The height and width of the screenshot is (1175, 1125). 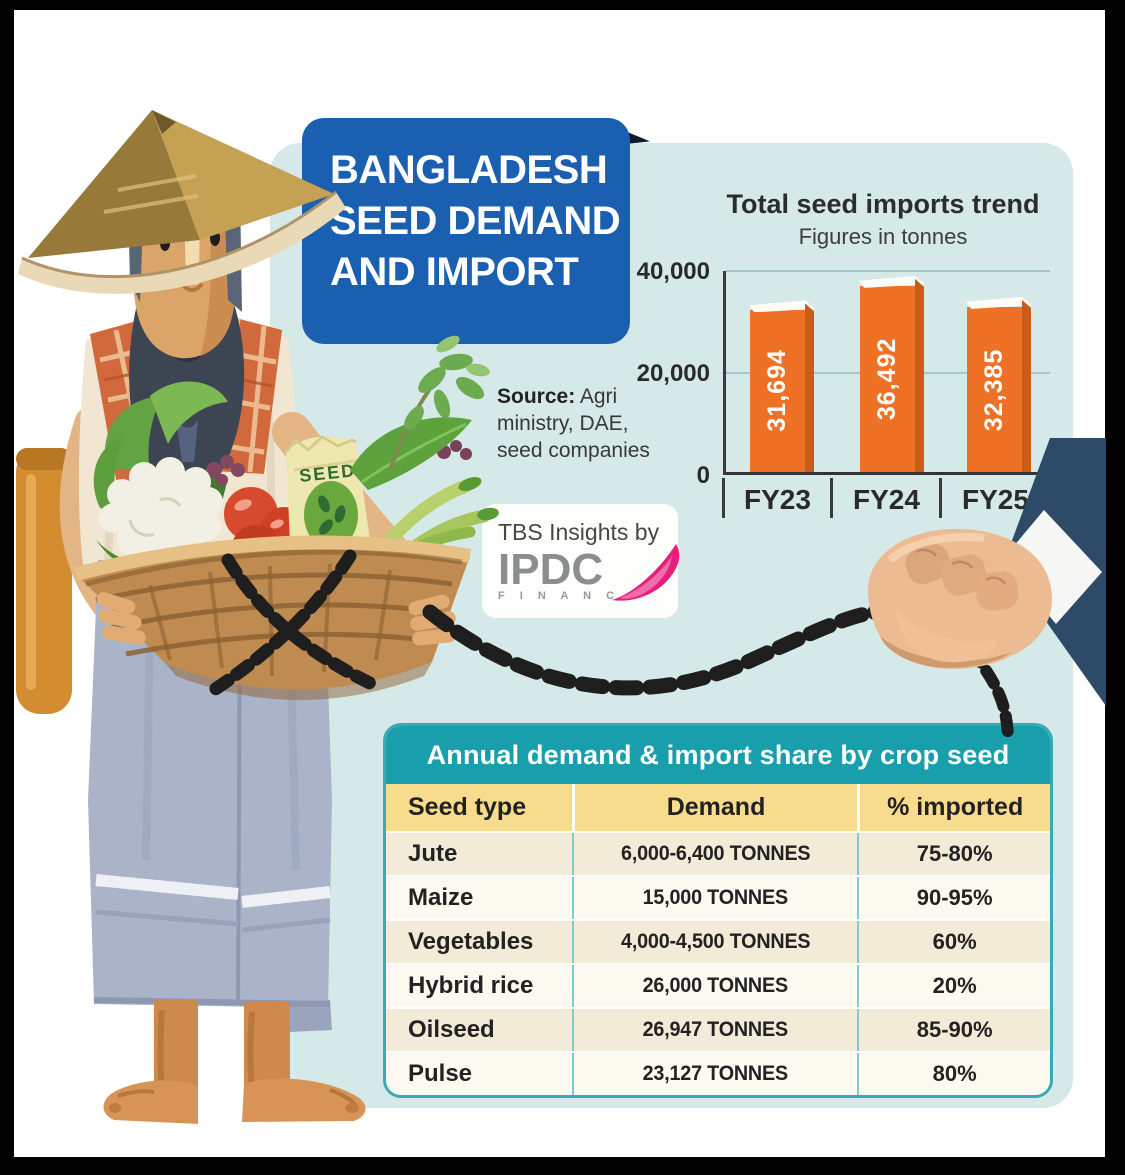 What do you see at coordinates (570, 596) in the screenshot?
I see `ipdc-finance-label: F I N A N C E` at bounding box center [570, 596].